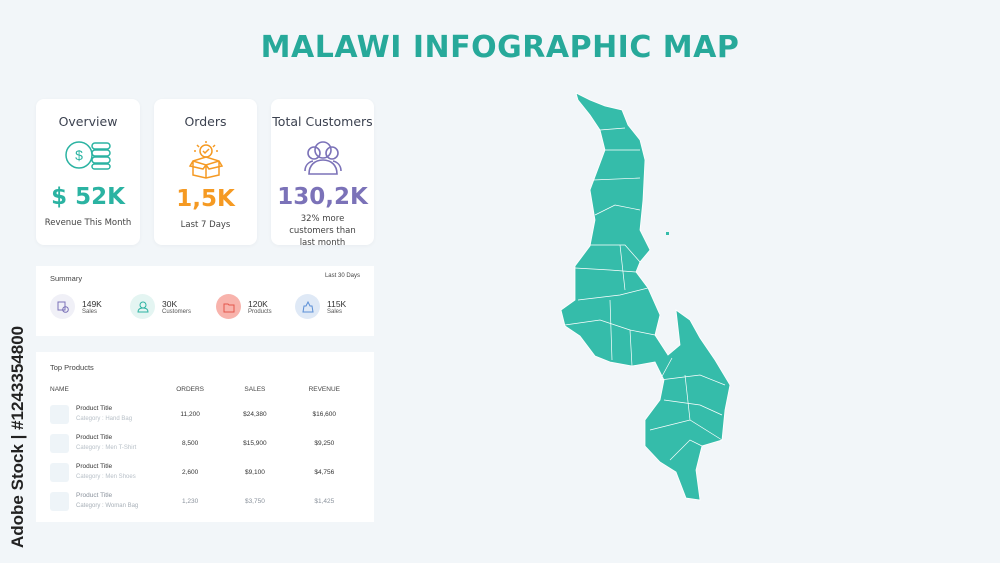 This screenshot has height=563, width=1000. I want to click on column-header: REVENUE, so click(324, 389).